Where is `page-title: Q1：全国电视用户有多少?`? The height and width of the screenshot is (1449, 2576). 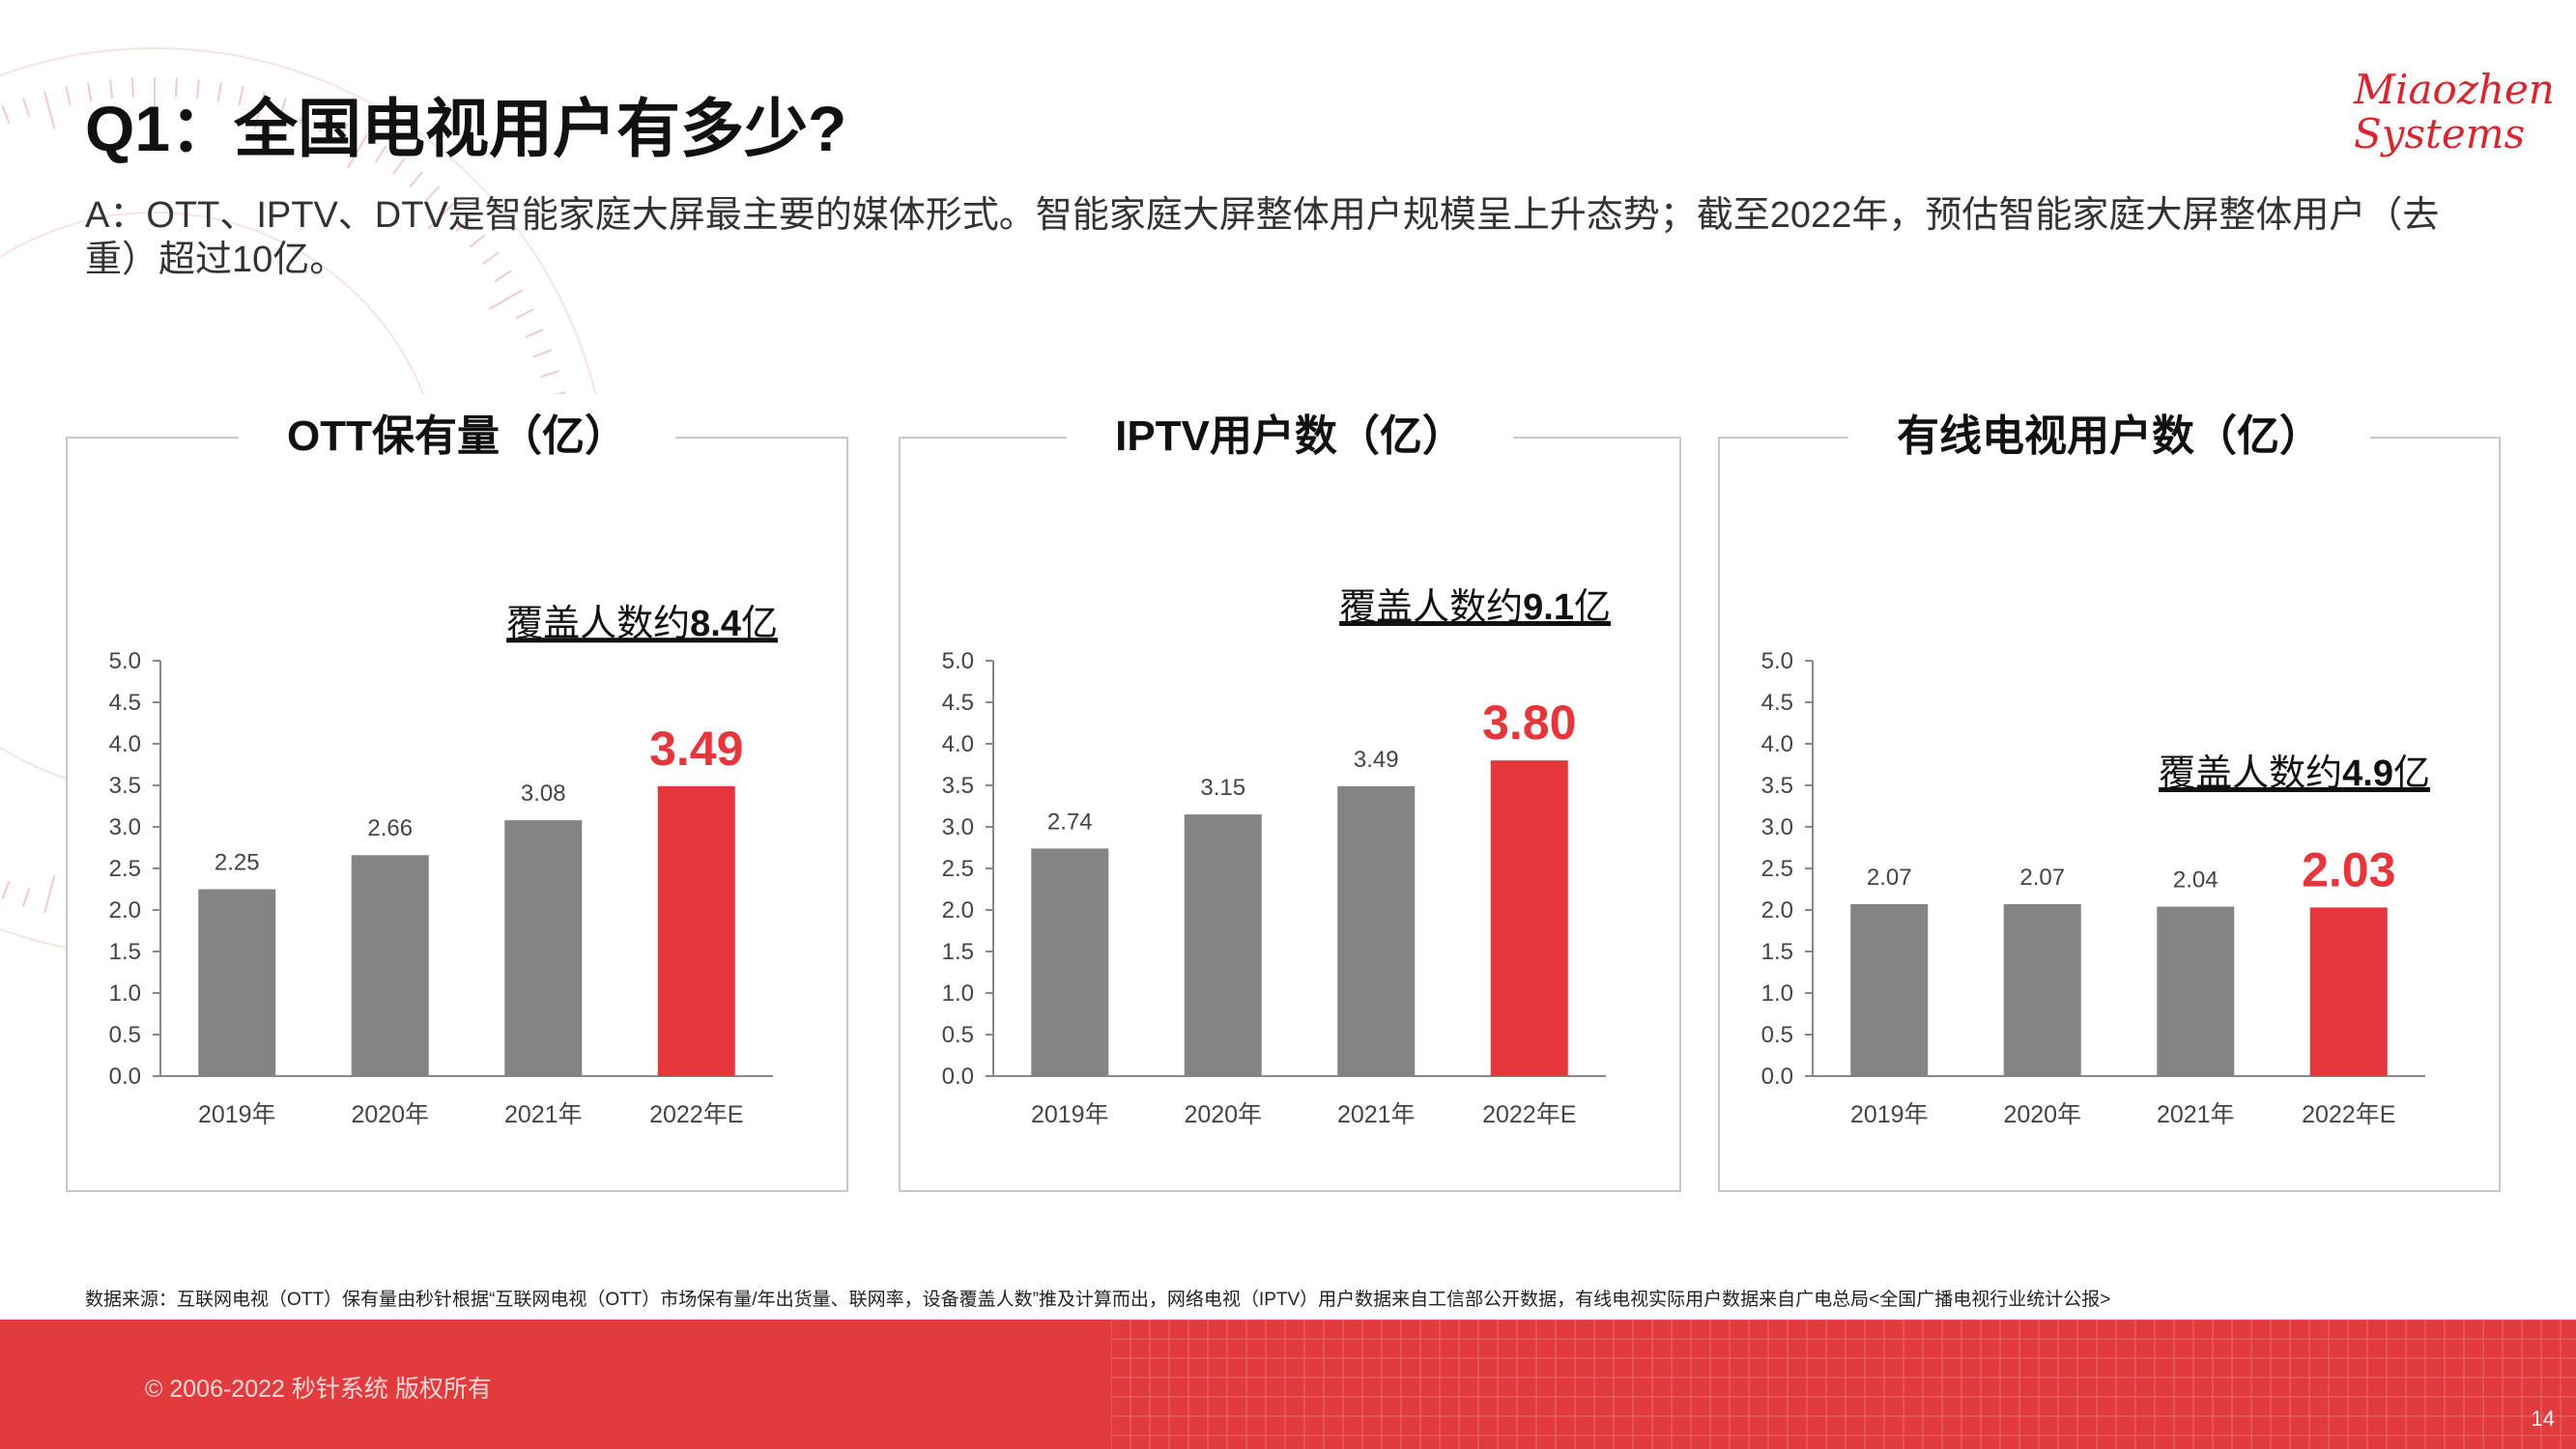 page-title: Q1：全国电视用户有多少? is located at coordinates (466, 128).